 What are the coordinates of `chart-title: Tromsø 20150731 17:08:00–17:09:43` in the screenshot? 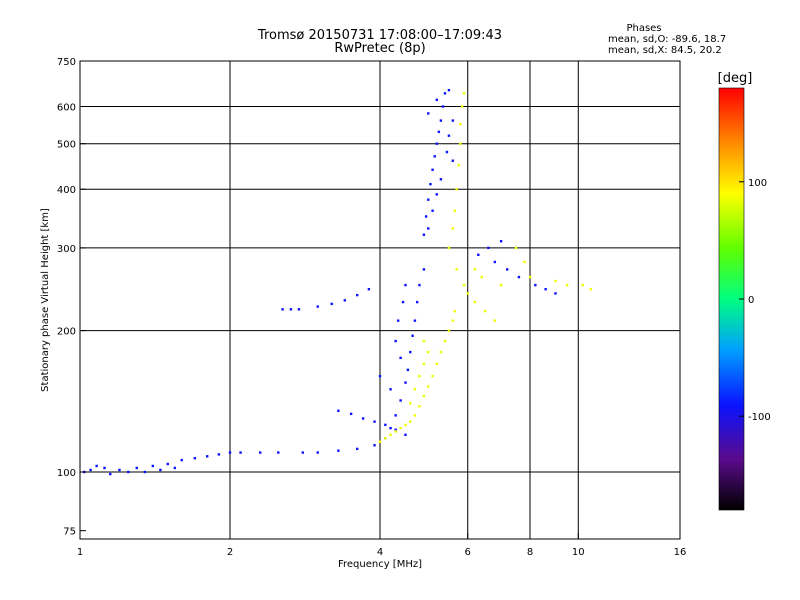 It's located at (379, 35).